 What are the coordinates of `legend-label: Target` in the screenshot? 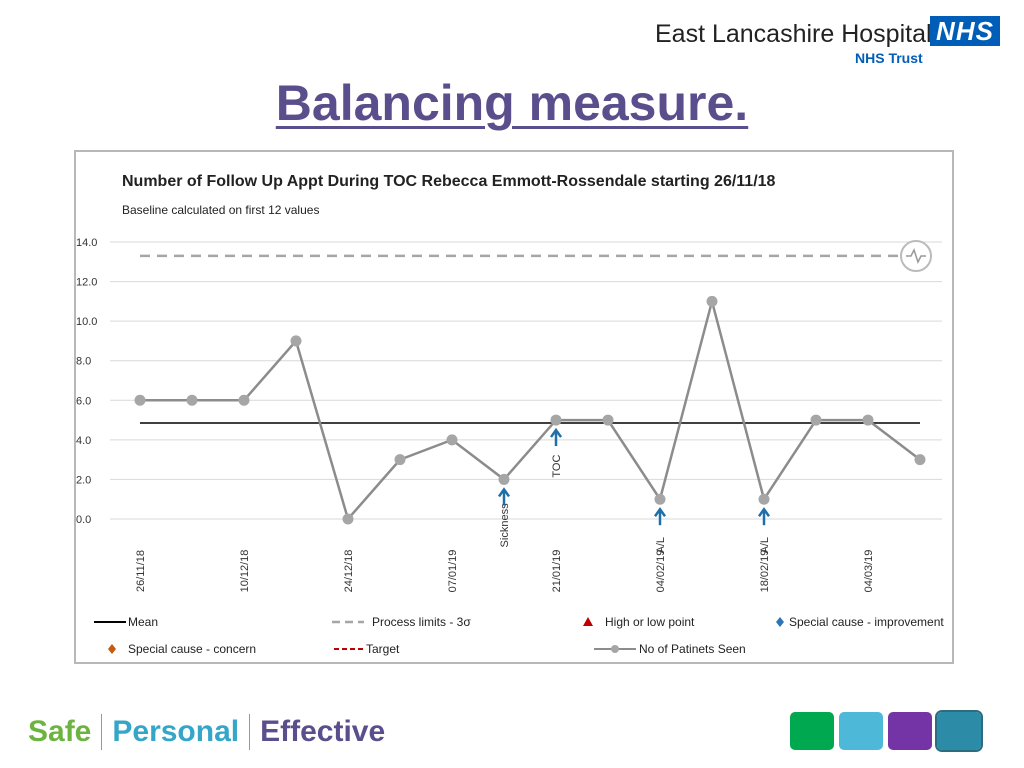 It's located at (383, 649).